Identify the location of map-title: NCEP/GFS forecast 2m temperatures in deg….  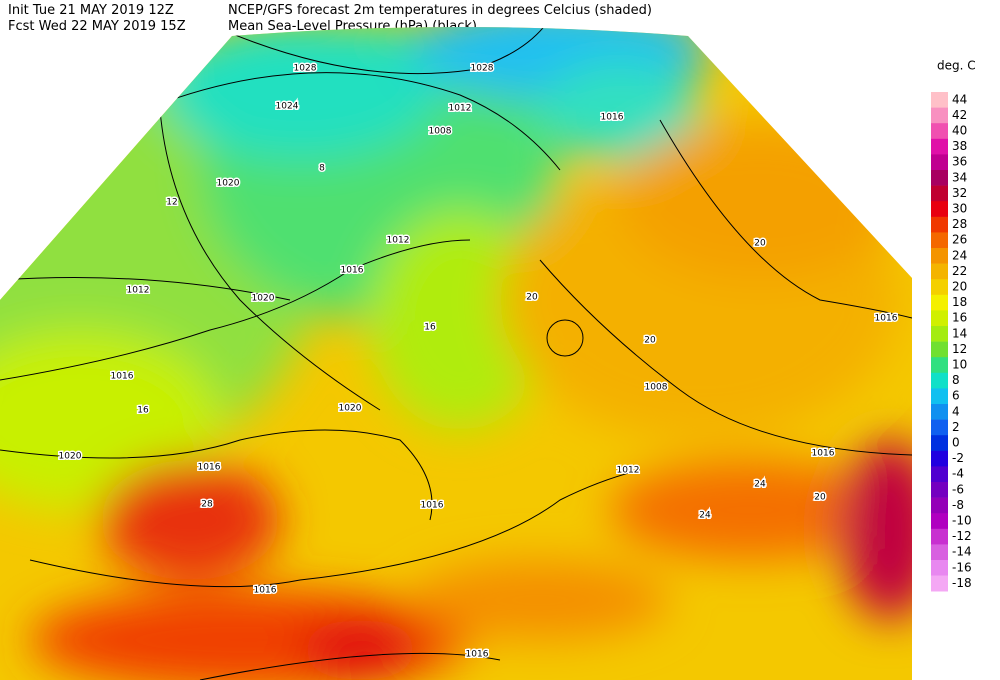
(440, 10).